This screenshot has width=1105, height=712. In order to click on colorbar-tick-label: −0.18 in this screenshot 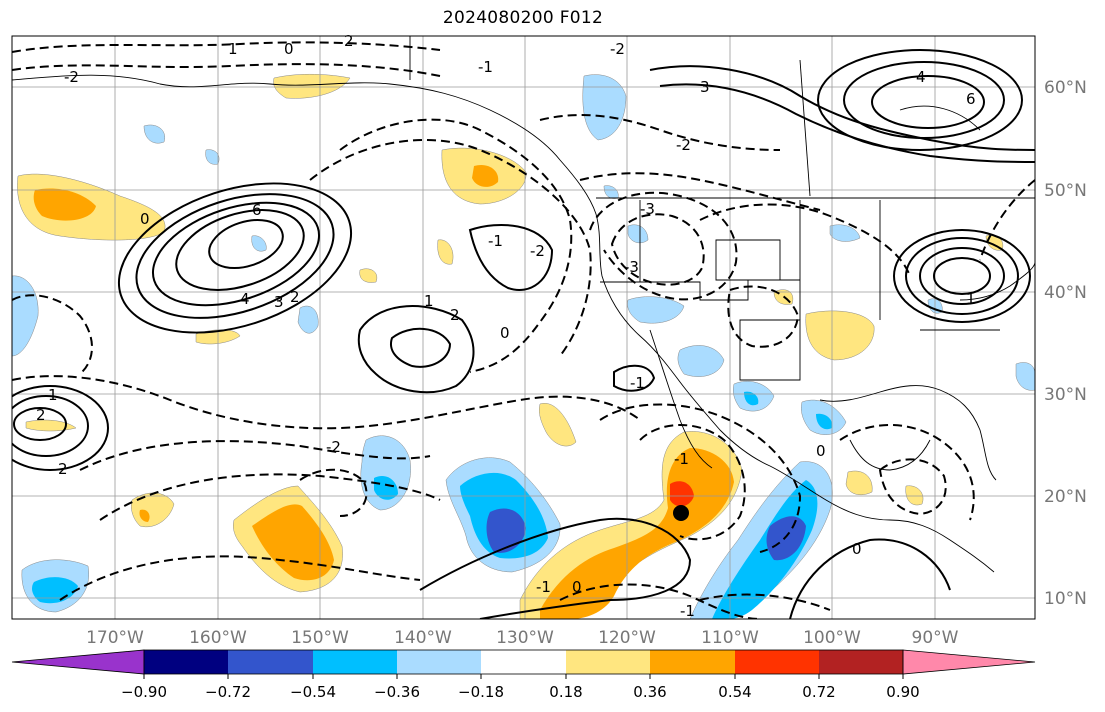, I will do `click(481, 692)`.